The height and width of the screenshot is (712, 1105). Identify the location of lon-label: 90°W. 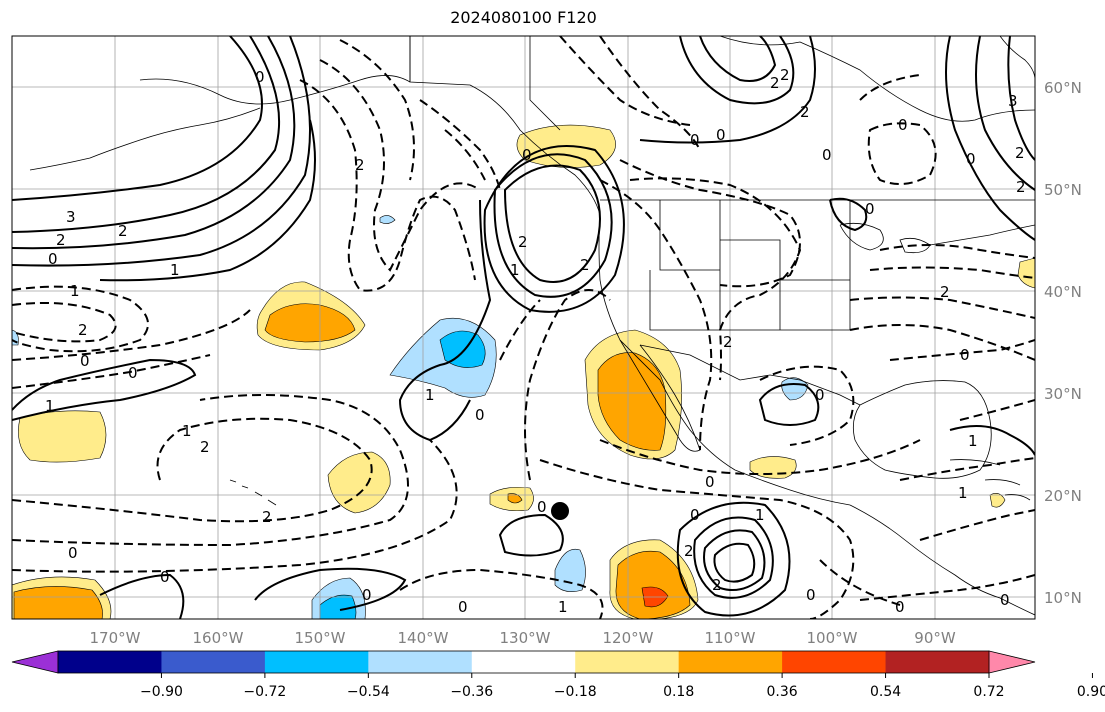
(935, 638).